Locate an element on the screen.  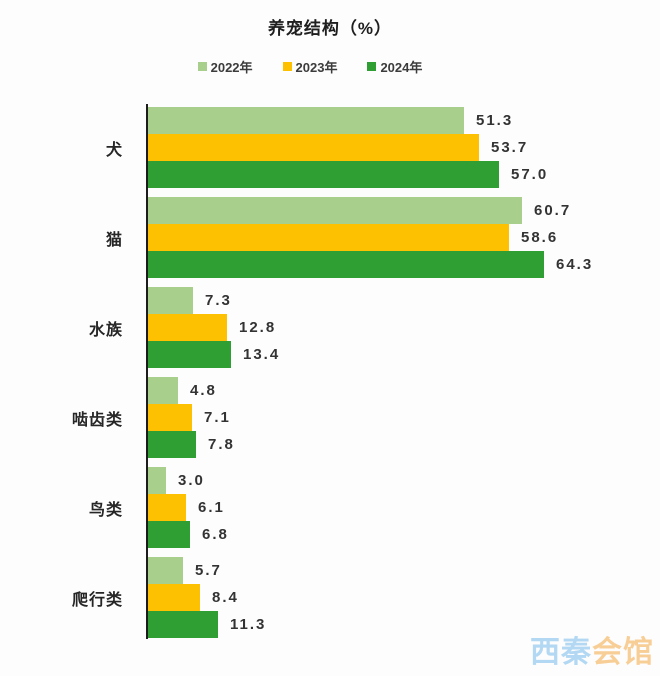
bar-row: 58.6 is located at coordinates (370, 237).